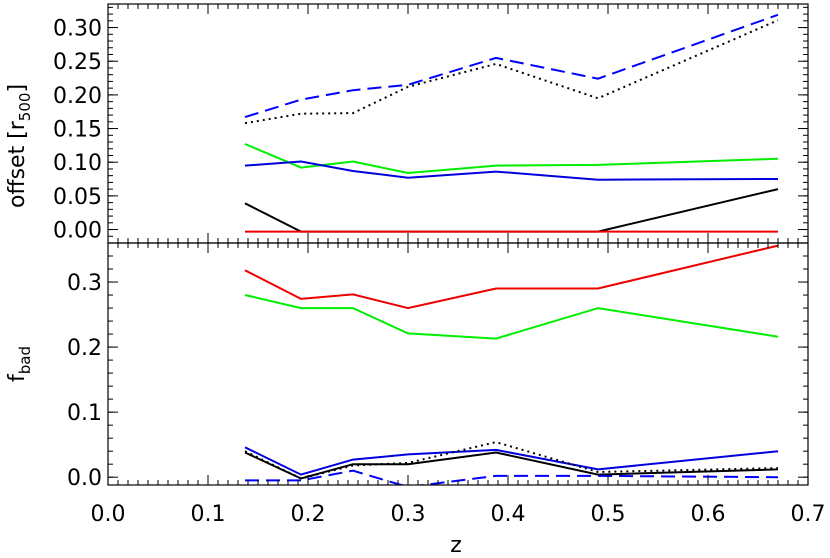 Image resolution: width=830 pixels, height=558 pixels. What do you see at coordinates (511, 277) in the screenshot?
I see `bottom-series-0-solid` at bounding box center [511, 277].